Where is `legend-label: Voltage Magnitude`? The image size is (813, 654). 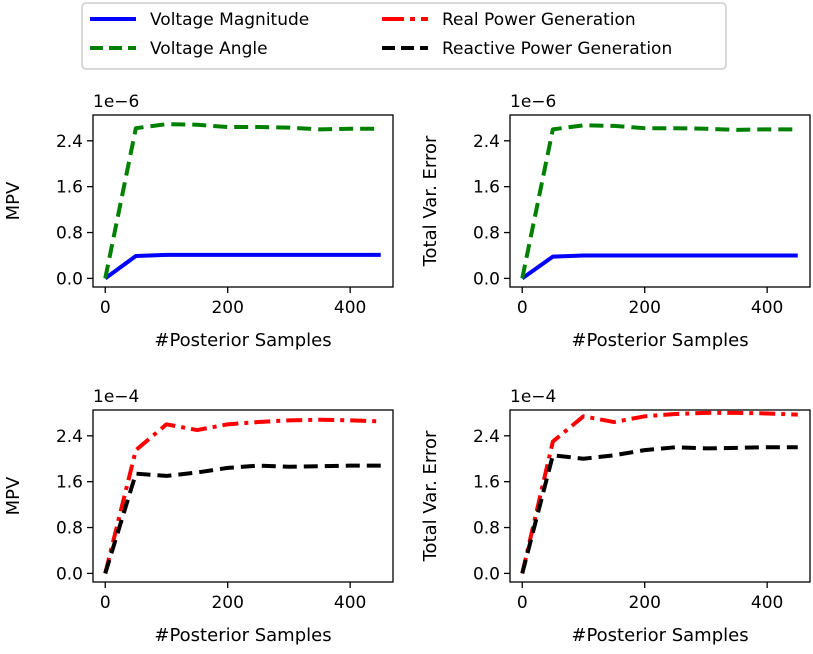 legend-label: Voltage Magnitude is located at coordinates (229, 20).